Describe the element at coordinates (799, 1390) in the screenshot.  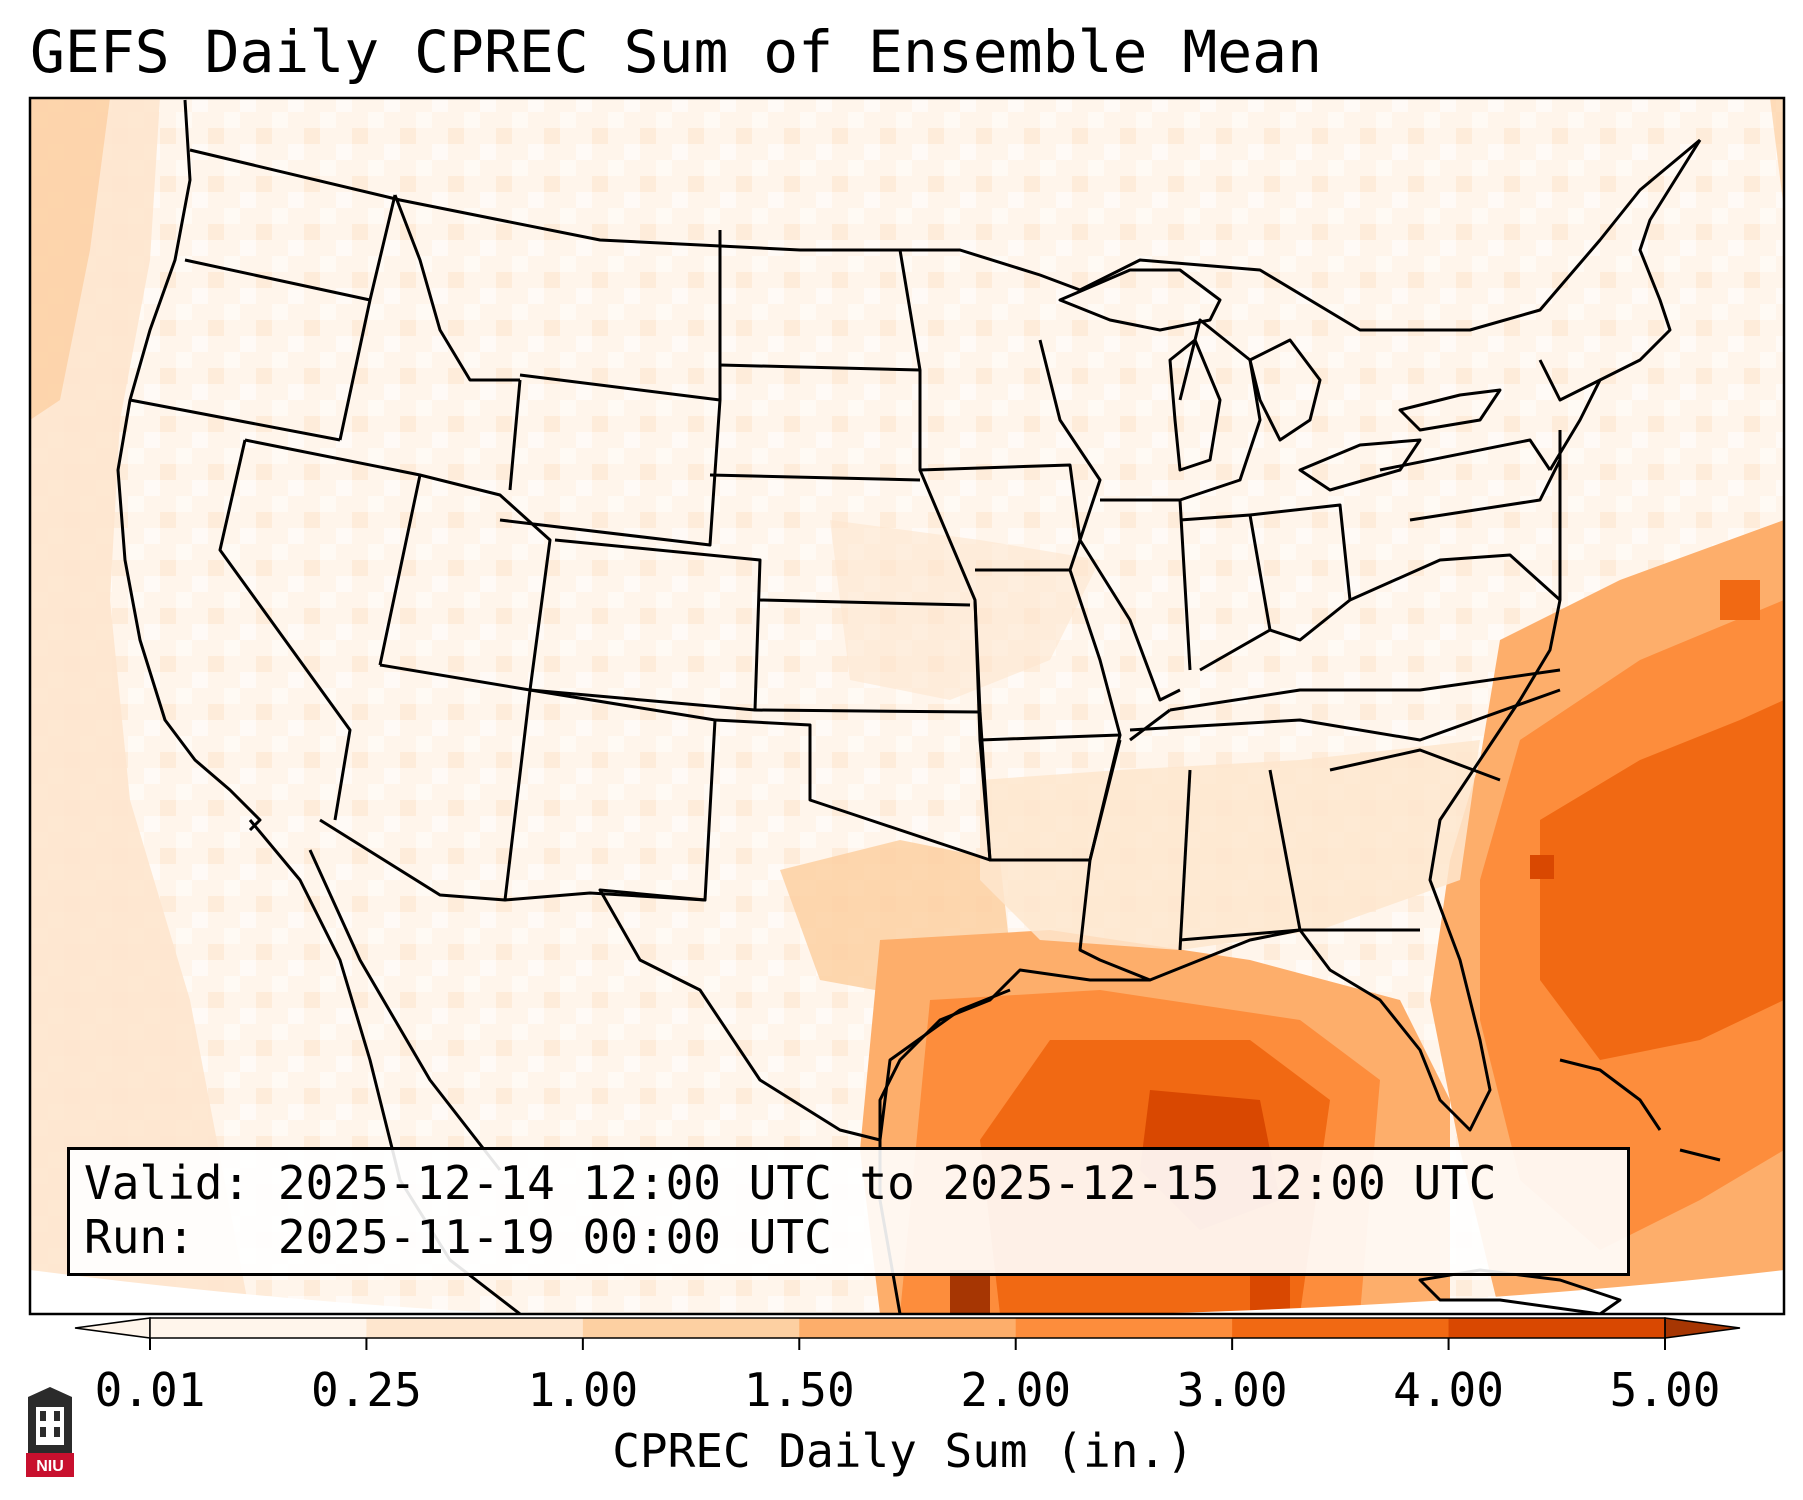
I see `colorbar-tick-label: 1.50` at that location.